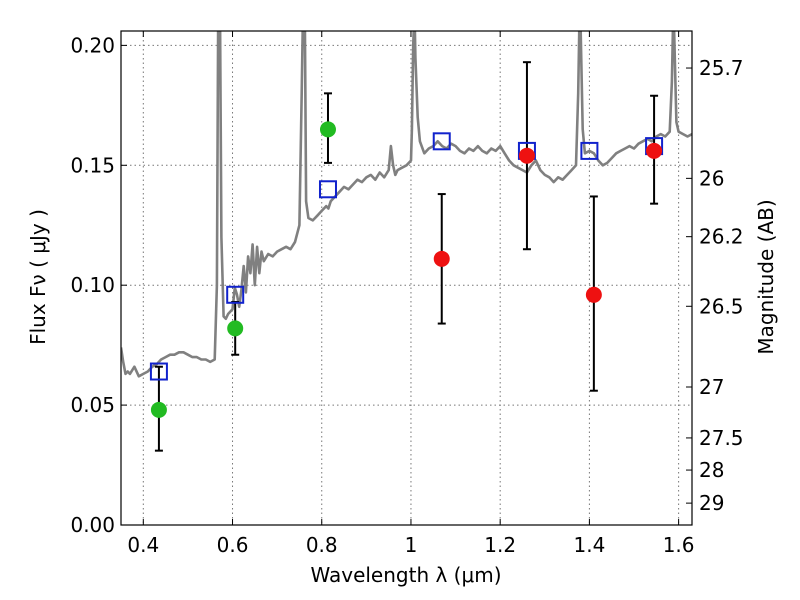 This screenshot has width=800, height=600. Describe the element at coordinates (711, 178) in the screenshot. I see `right-tick-label: 26` at that location.